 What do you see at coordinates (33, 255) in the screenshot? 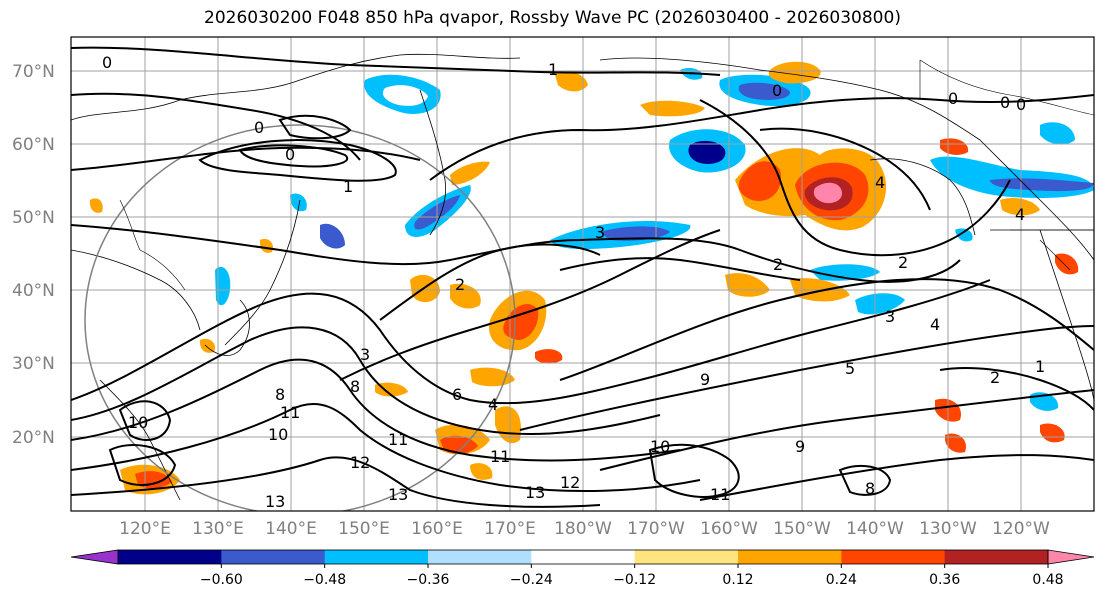
I see `latitude-labels: 70°N 60°N 50°N 40°N 30°N 20°N` at bounding box center [33, 255].